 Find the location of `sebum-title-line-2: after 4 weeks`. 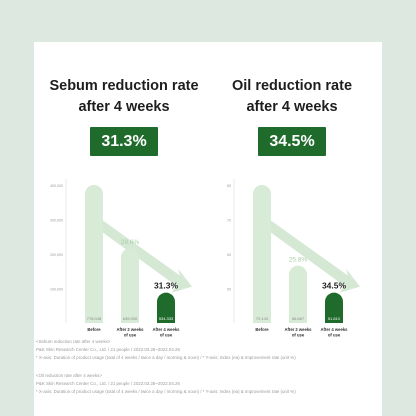

sebum-title-line-2: after 4 weeks is located at coordinates (124, 107).